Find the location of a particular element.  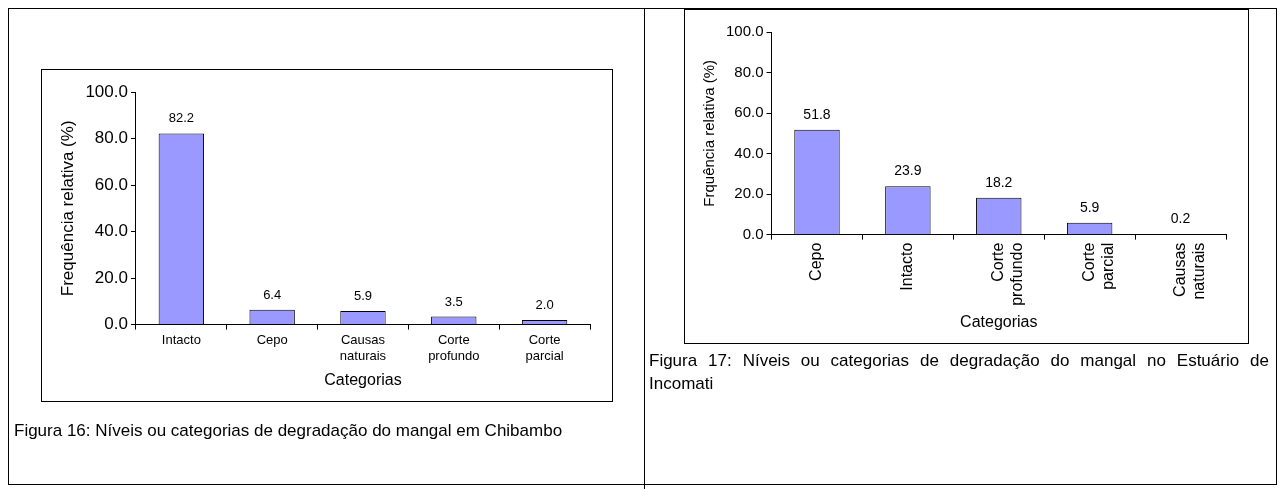

data-label: 0.2 is located at coordinates (1180, 218).